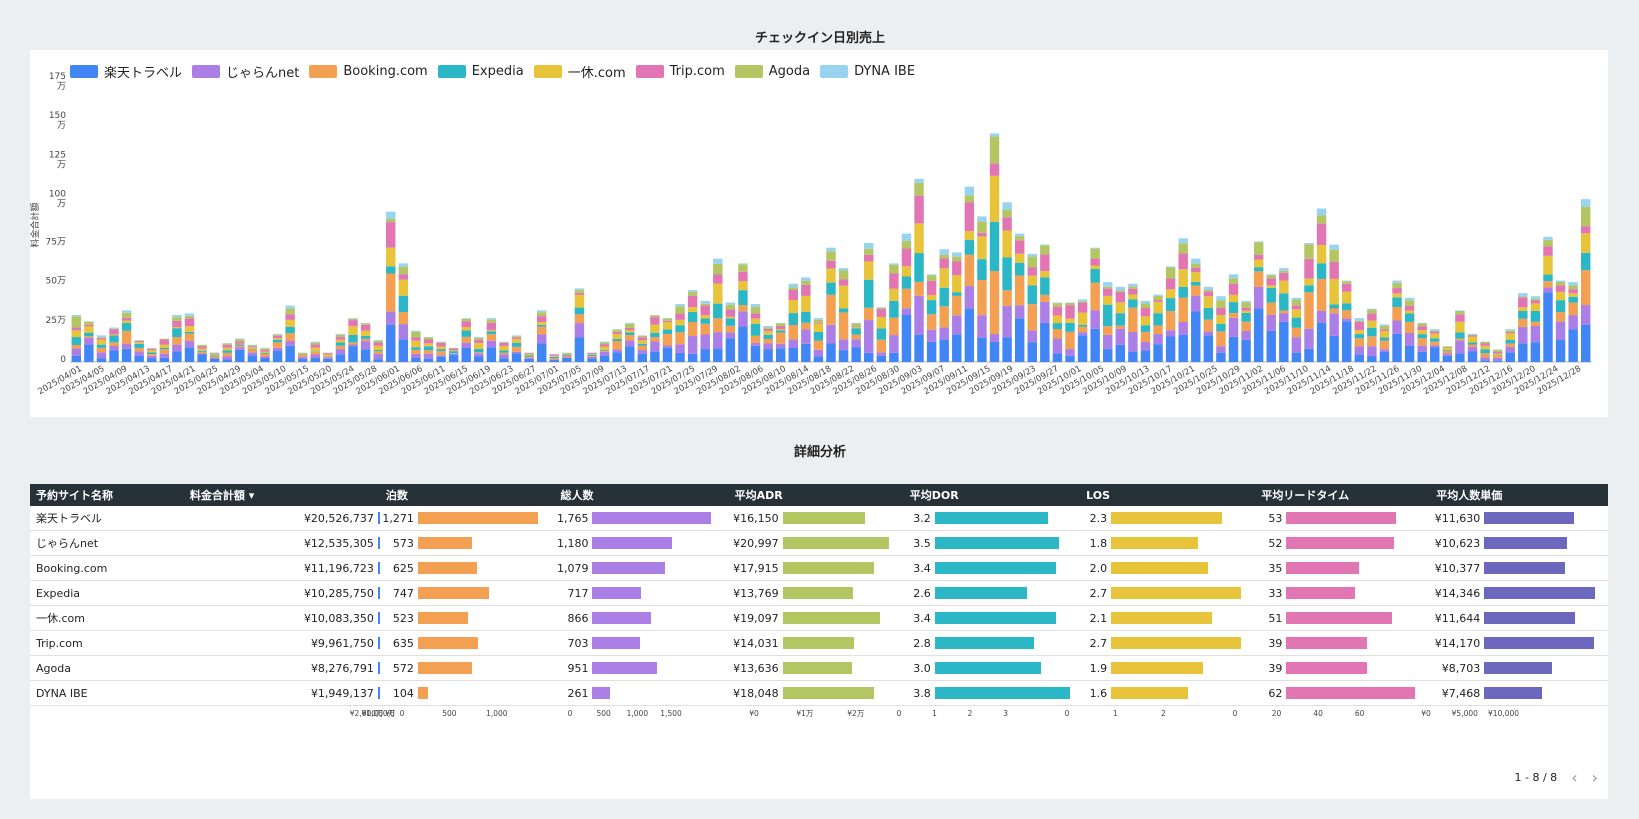  What do you see at coordinates (756, 518) in the screenshot?
I see `cell-value: ¥16,150` at bounding box center [756, 518].